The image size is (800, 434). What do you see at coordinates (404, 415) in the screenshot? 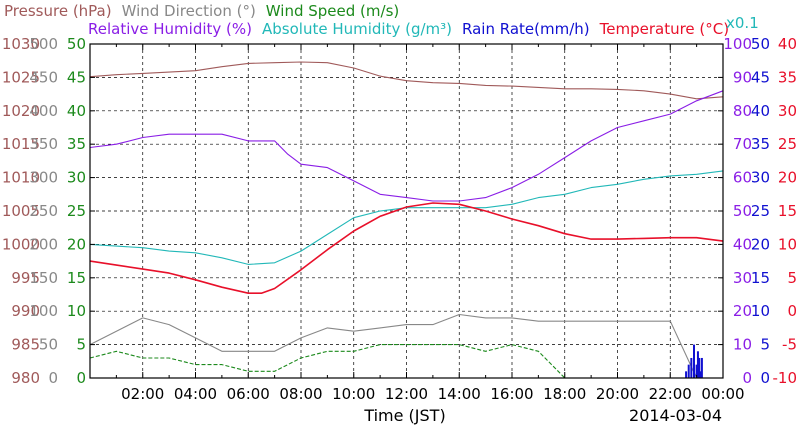
I see `x-axis-title: Time (JST)` at bounding box center [404, 415].